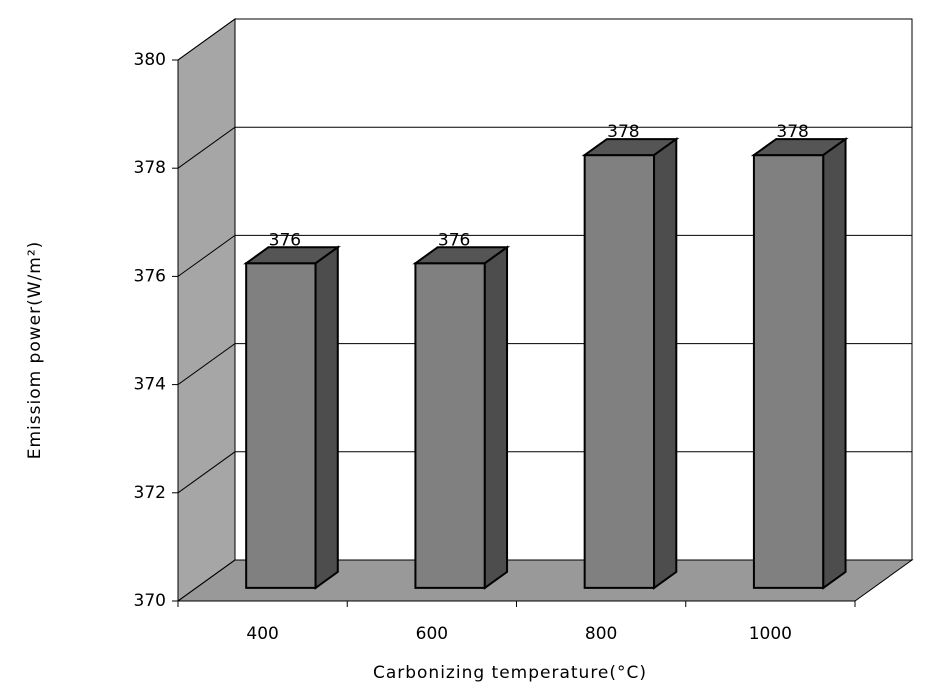 The image size is (925, 692). I want to click on left-wall, so click(206, 310).